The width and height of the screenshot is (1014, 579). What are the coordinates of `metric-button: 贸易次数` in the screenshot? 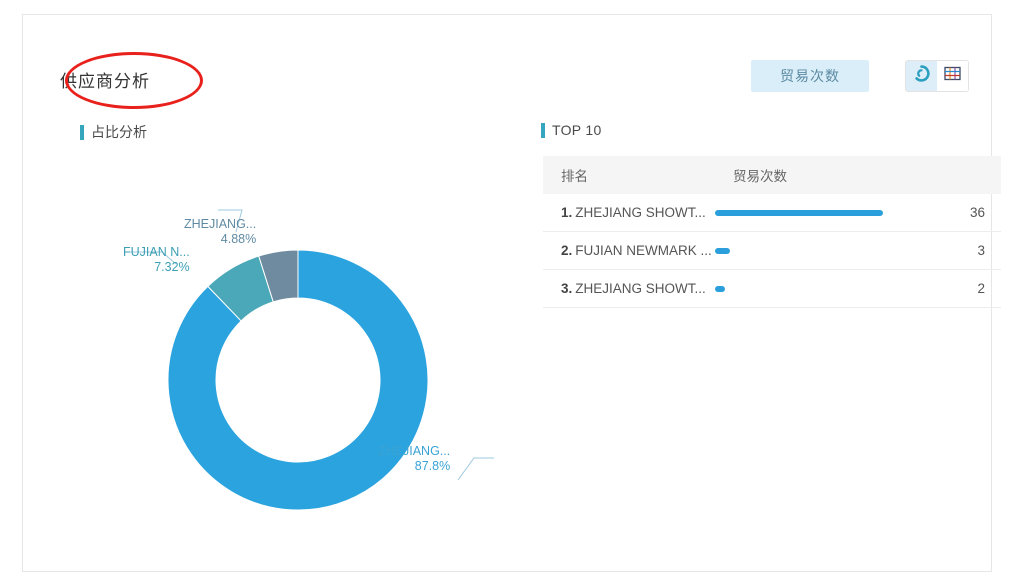 It's located at (810, 76).